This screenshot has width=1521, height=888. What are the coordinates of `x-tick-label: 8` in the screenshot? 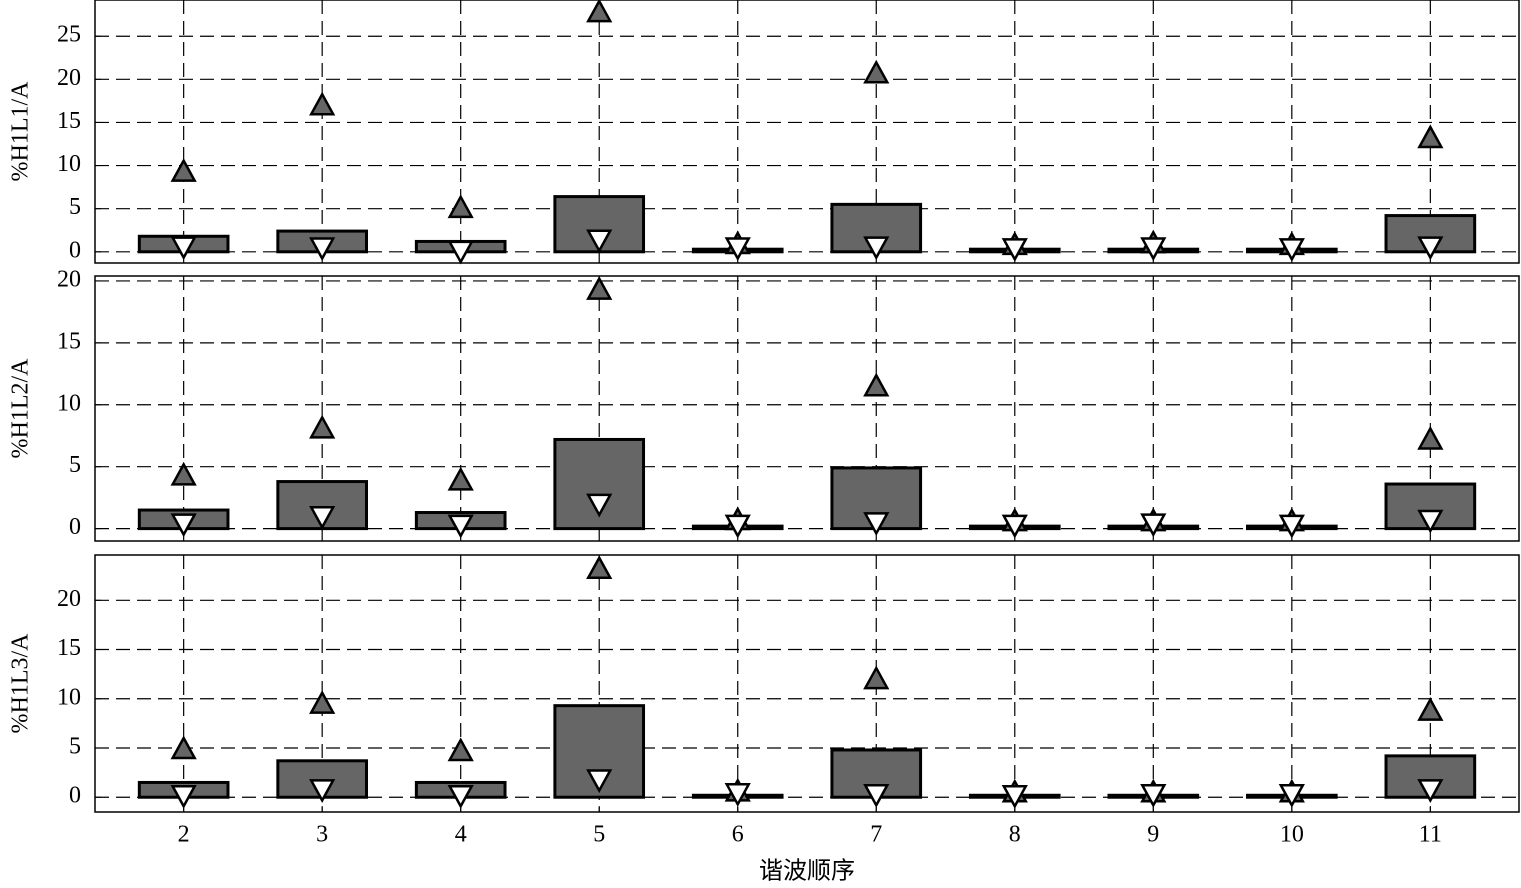 It's located at (1015, 835).